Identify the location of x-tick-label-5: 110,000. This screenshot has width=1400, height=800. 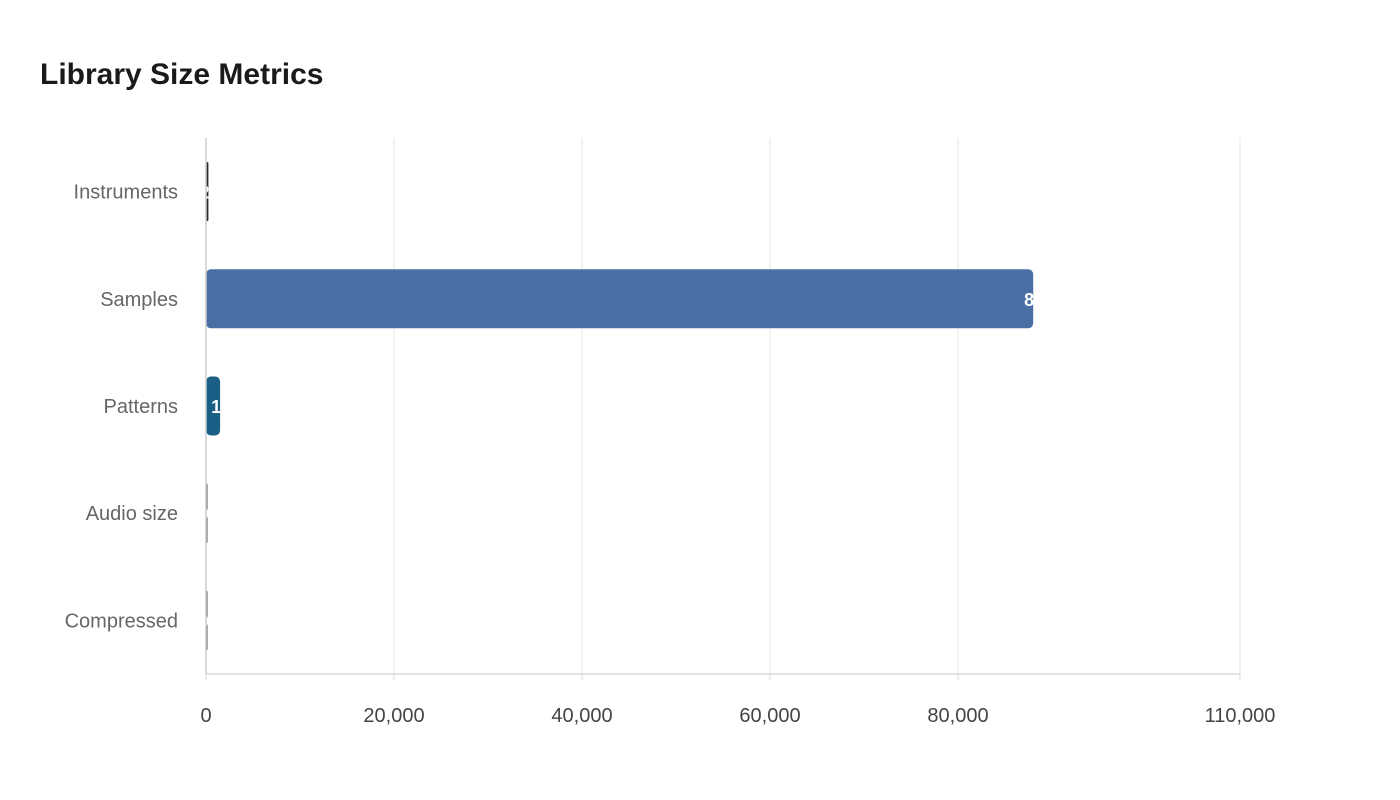
(1240, 716).